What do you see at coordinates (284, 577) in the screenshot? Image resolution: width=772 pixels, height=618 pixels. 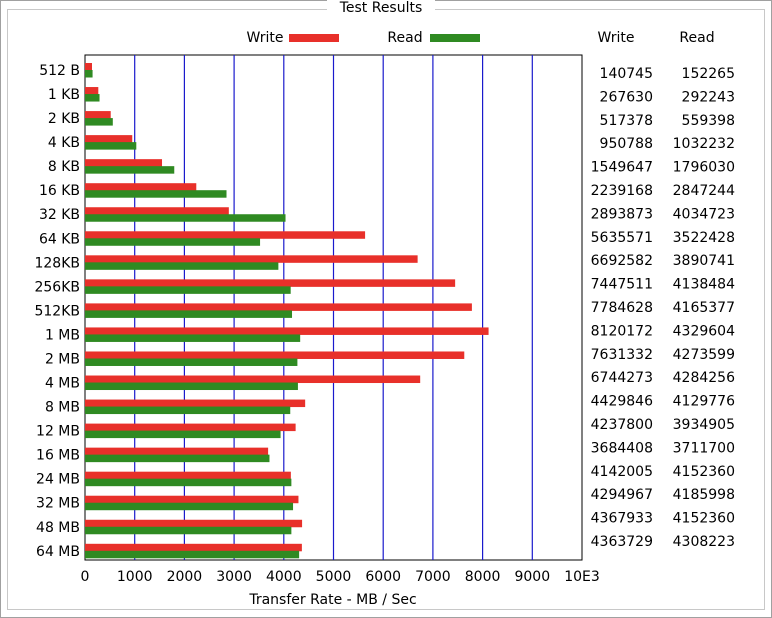 I see `x-tick-label: 4000` at bounding box center [284, 577].